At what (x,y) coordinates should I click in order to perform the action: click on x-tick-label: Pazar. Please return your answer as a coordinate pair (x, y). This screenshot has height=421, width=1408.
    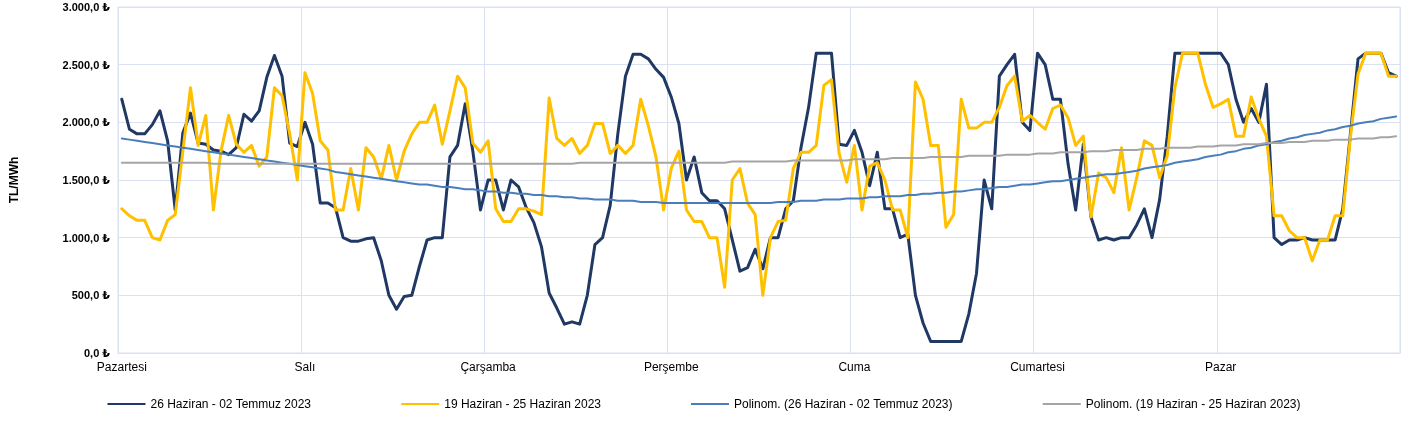
    Looking at the image, I should click on (1220, 367).